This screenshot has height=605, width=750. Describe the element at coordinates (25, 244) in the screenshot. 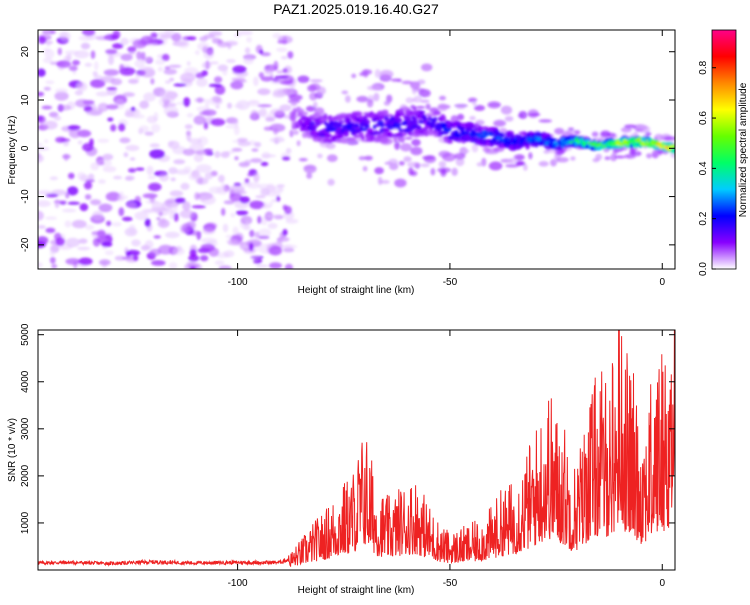

I see `y-tick-label: -20` at that location.